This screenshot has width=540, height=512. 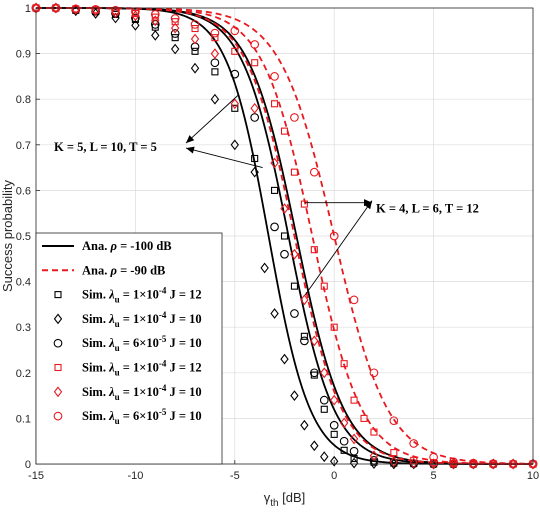 I want to click on legend-label-sim-b-sq: Sim. λu = 1×10-4 J = 12, so click(x=142, y=295).